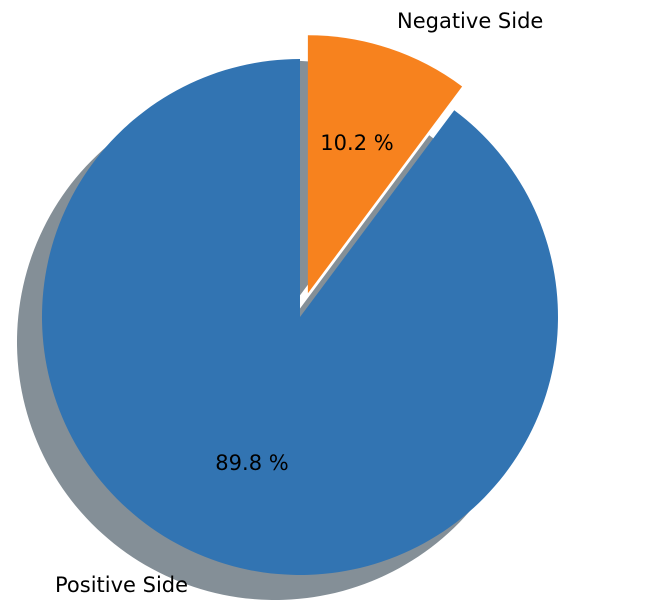 The image size is (659, 615). What do you see at coordinates (121, 585) in the screenshot?
I see `slice-label-positive: Positive Side` at bounding box center [121, 585].